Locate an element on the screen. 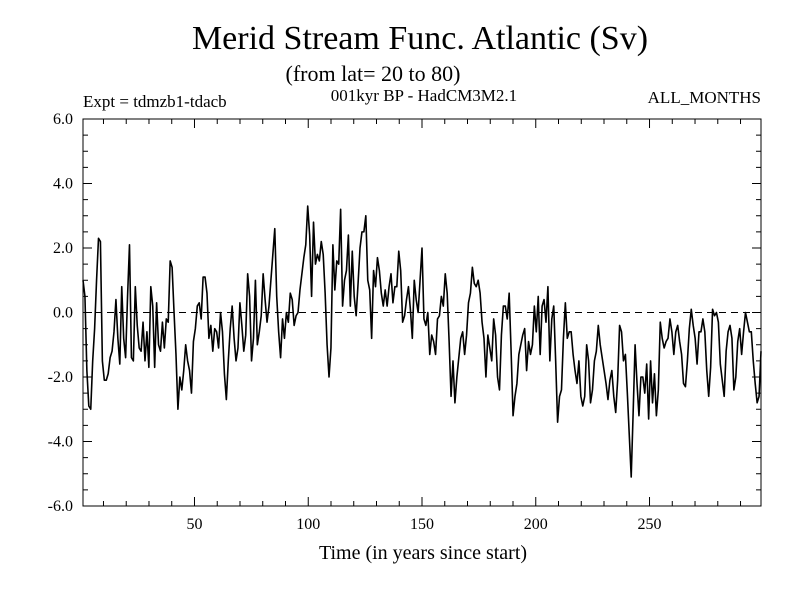 This screenshot has height=600, width=800. chart-subtitle: (from lat= 20 to 80) is located at coordinates (373, 73).